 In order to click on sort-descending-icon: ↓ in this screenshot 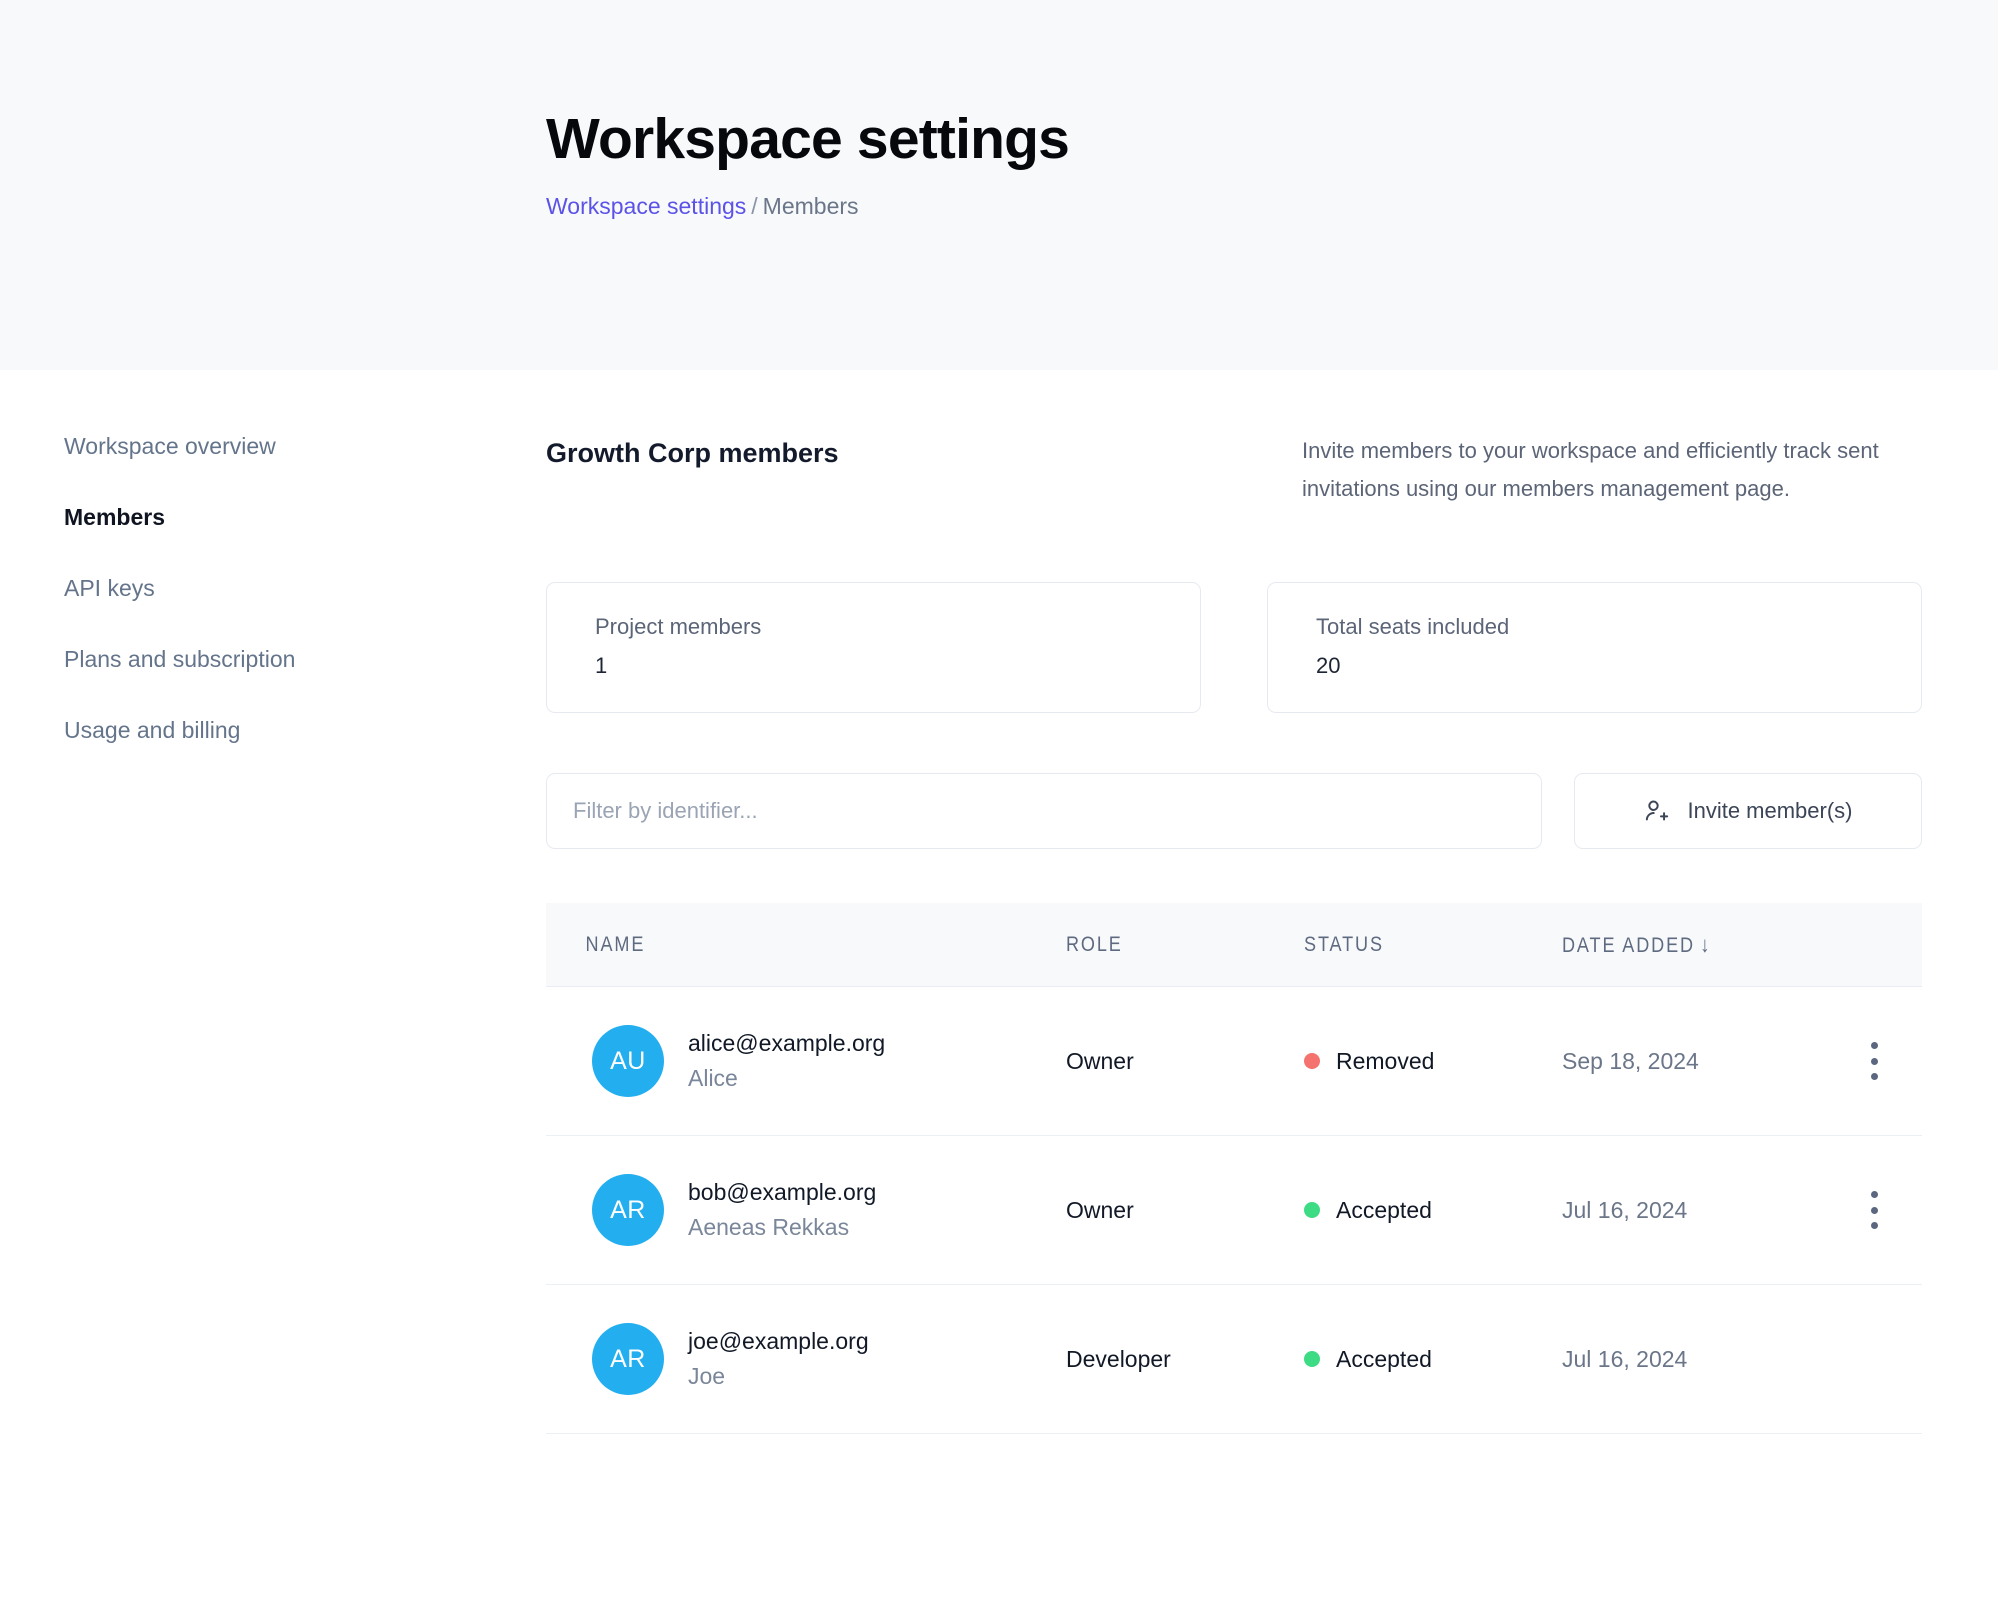, I will do `click(1706, 944)`.